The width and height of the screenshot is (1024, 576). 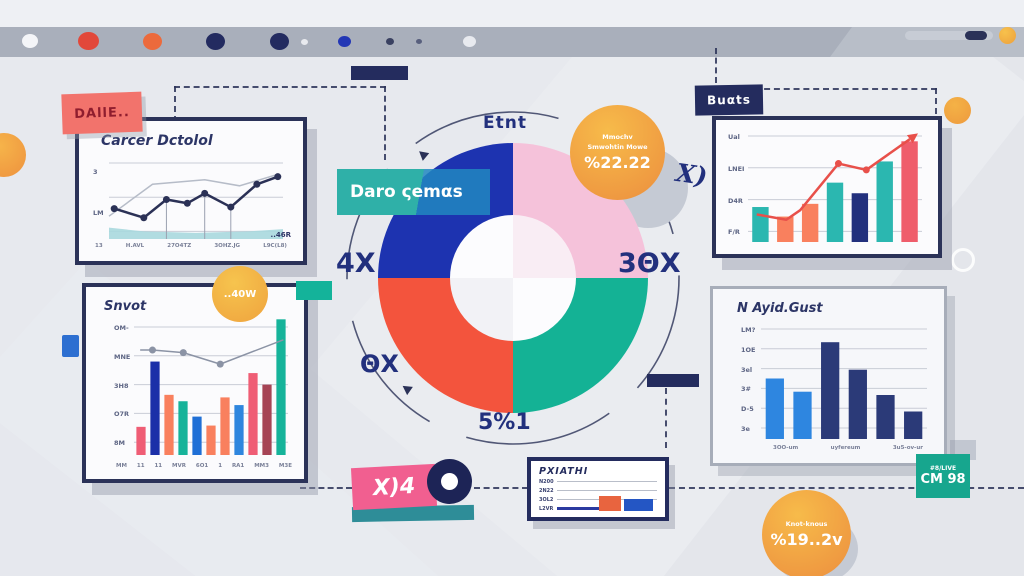 I want to click on x-axis-label: MM3, so click(x=261, y=466).